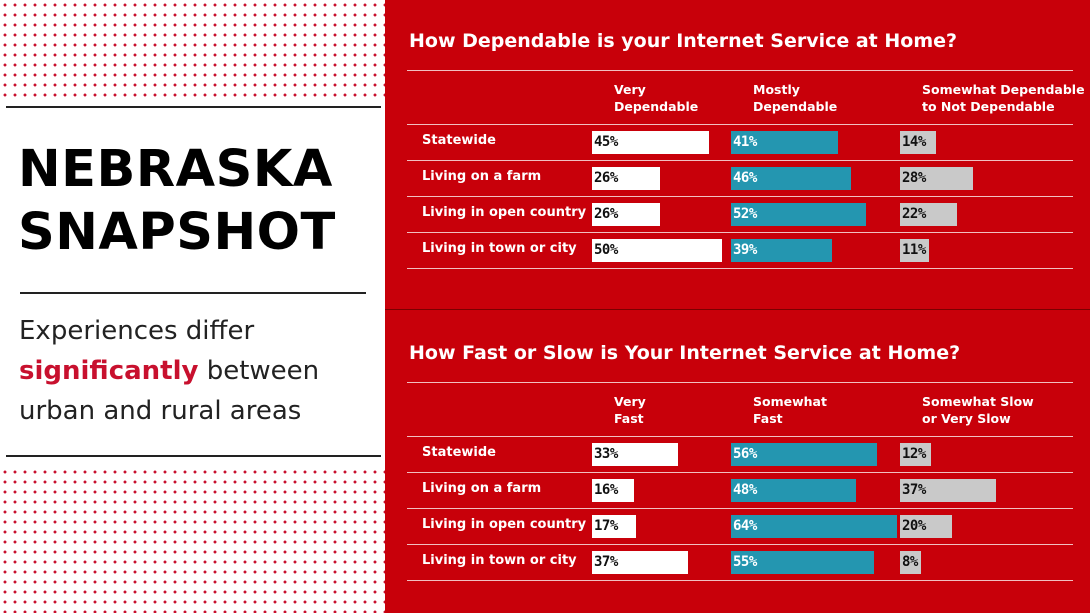 Image resolution: width=1090 pixels, height=613 pixels. What do you see at coordinates (745, 562) in the screenshot?
I see `bar-value-label: 55%` at bounding box center [745, 562].